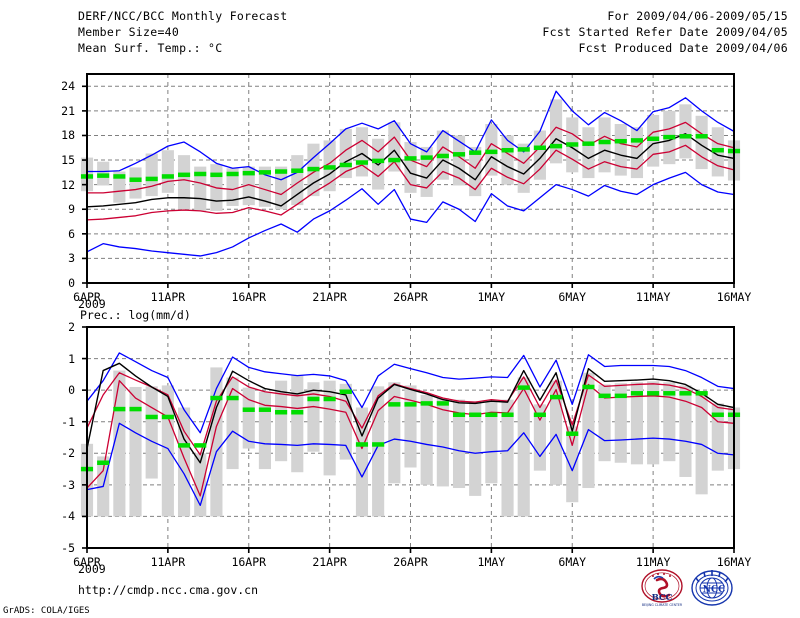  What do you see at coordinates (68, 160) in the screenshot?
I see `y-axis-label: 15` at bounding box center [68, 160].